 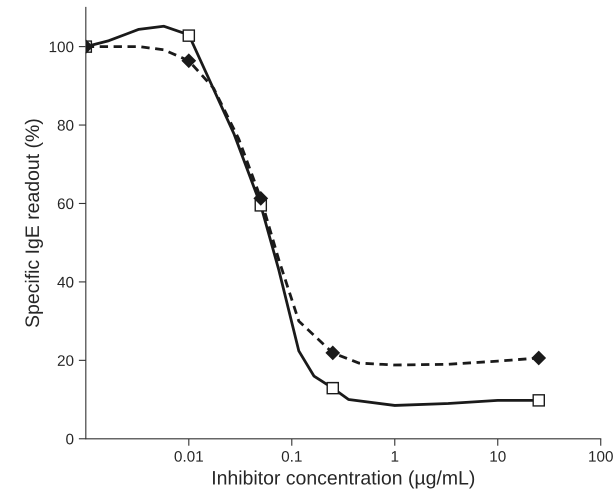 What do you see at coordinates (601, 456) in the screenshot?
I see `x-tick-label: 100` at bounding box center [601, 456].